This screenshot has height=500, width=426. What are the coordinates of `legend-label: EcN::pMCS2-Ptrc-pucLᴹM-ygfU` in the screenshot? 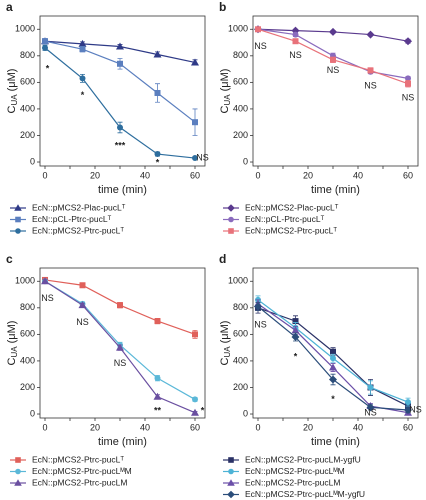 It's located at (305, 494).